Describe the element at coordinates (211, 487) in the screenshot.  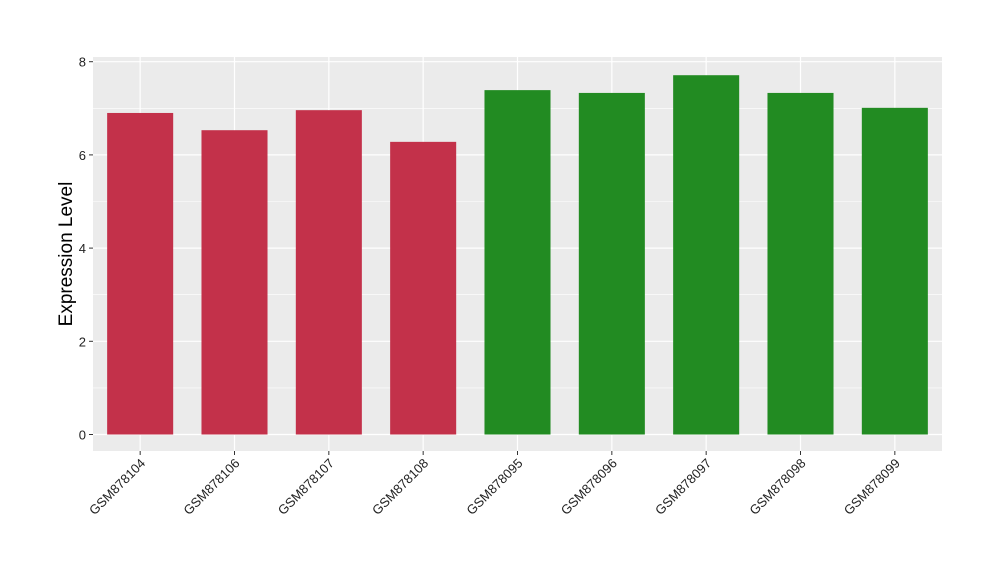
I see `x-tick-label: GSM878106` at that location.